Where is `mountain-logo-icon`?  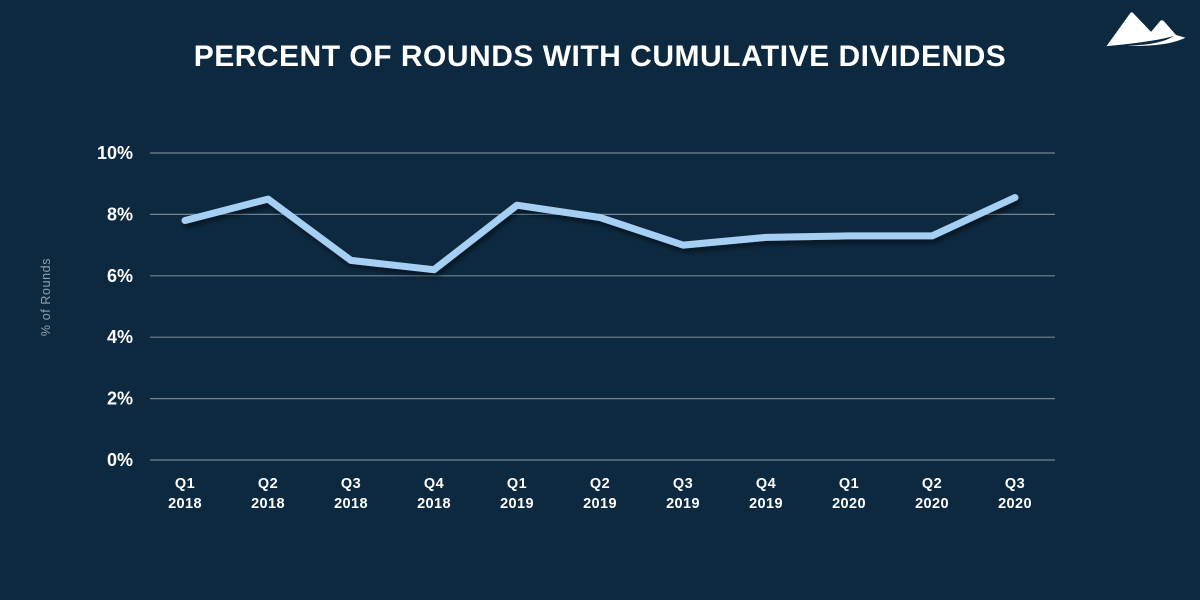 mountain-logo-icon is located at coordinates (1146, 29).